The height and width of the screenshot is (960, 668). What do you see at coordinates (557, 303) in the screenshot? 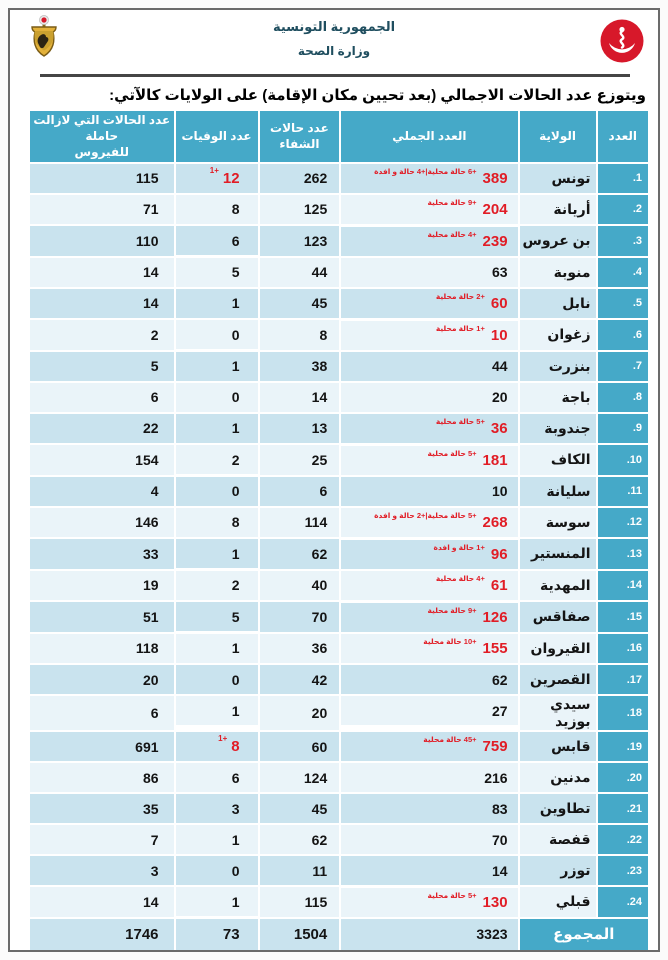
I see `governorate-name-cell: نابل` at bounding box center [557, 303].